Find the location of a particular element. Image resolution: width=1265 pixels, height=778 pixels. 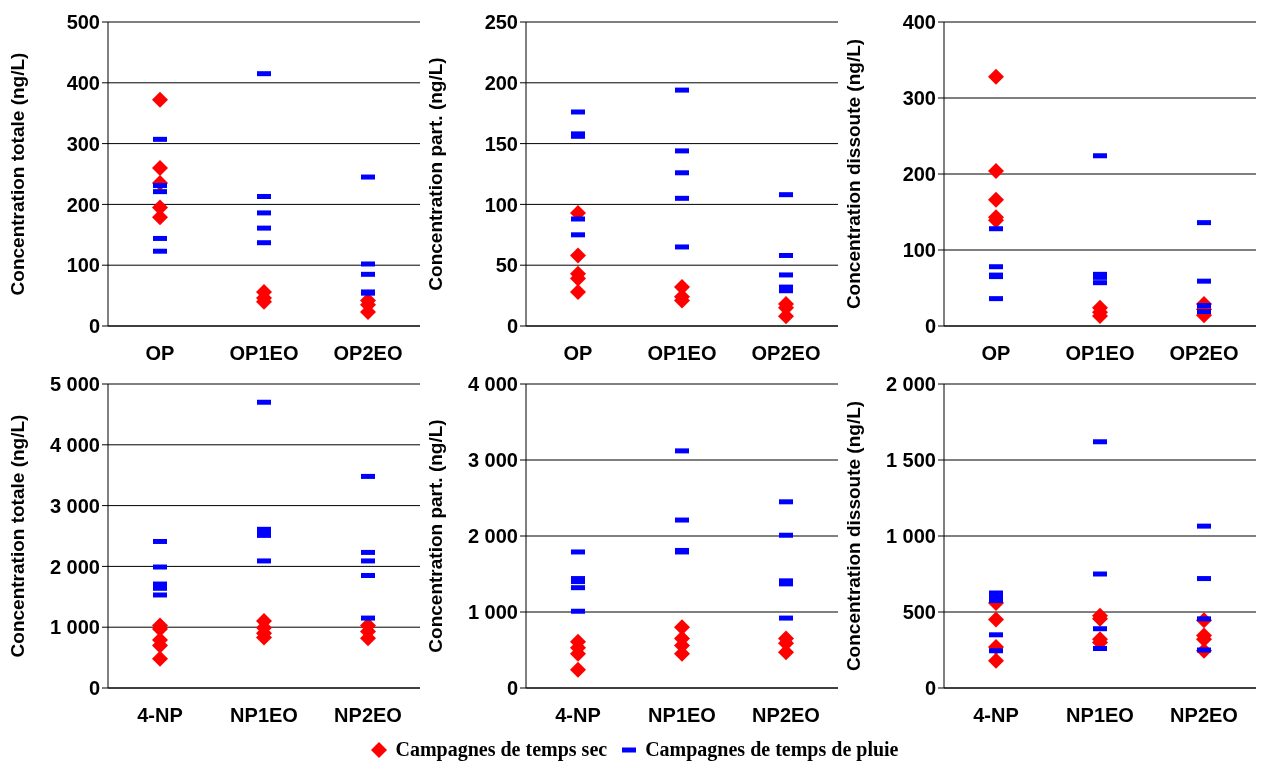

y-tick-label: 150 is located at coordinates (501, 143).